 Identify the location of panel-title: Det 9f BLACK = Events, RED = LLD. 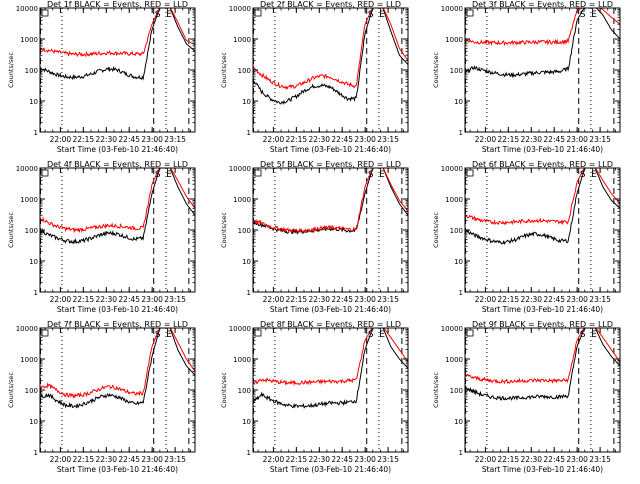
(542, 324).